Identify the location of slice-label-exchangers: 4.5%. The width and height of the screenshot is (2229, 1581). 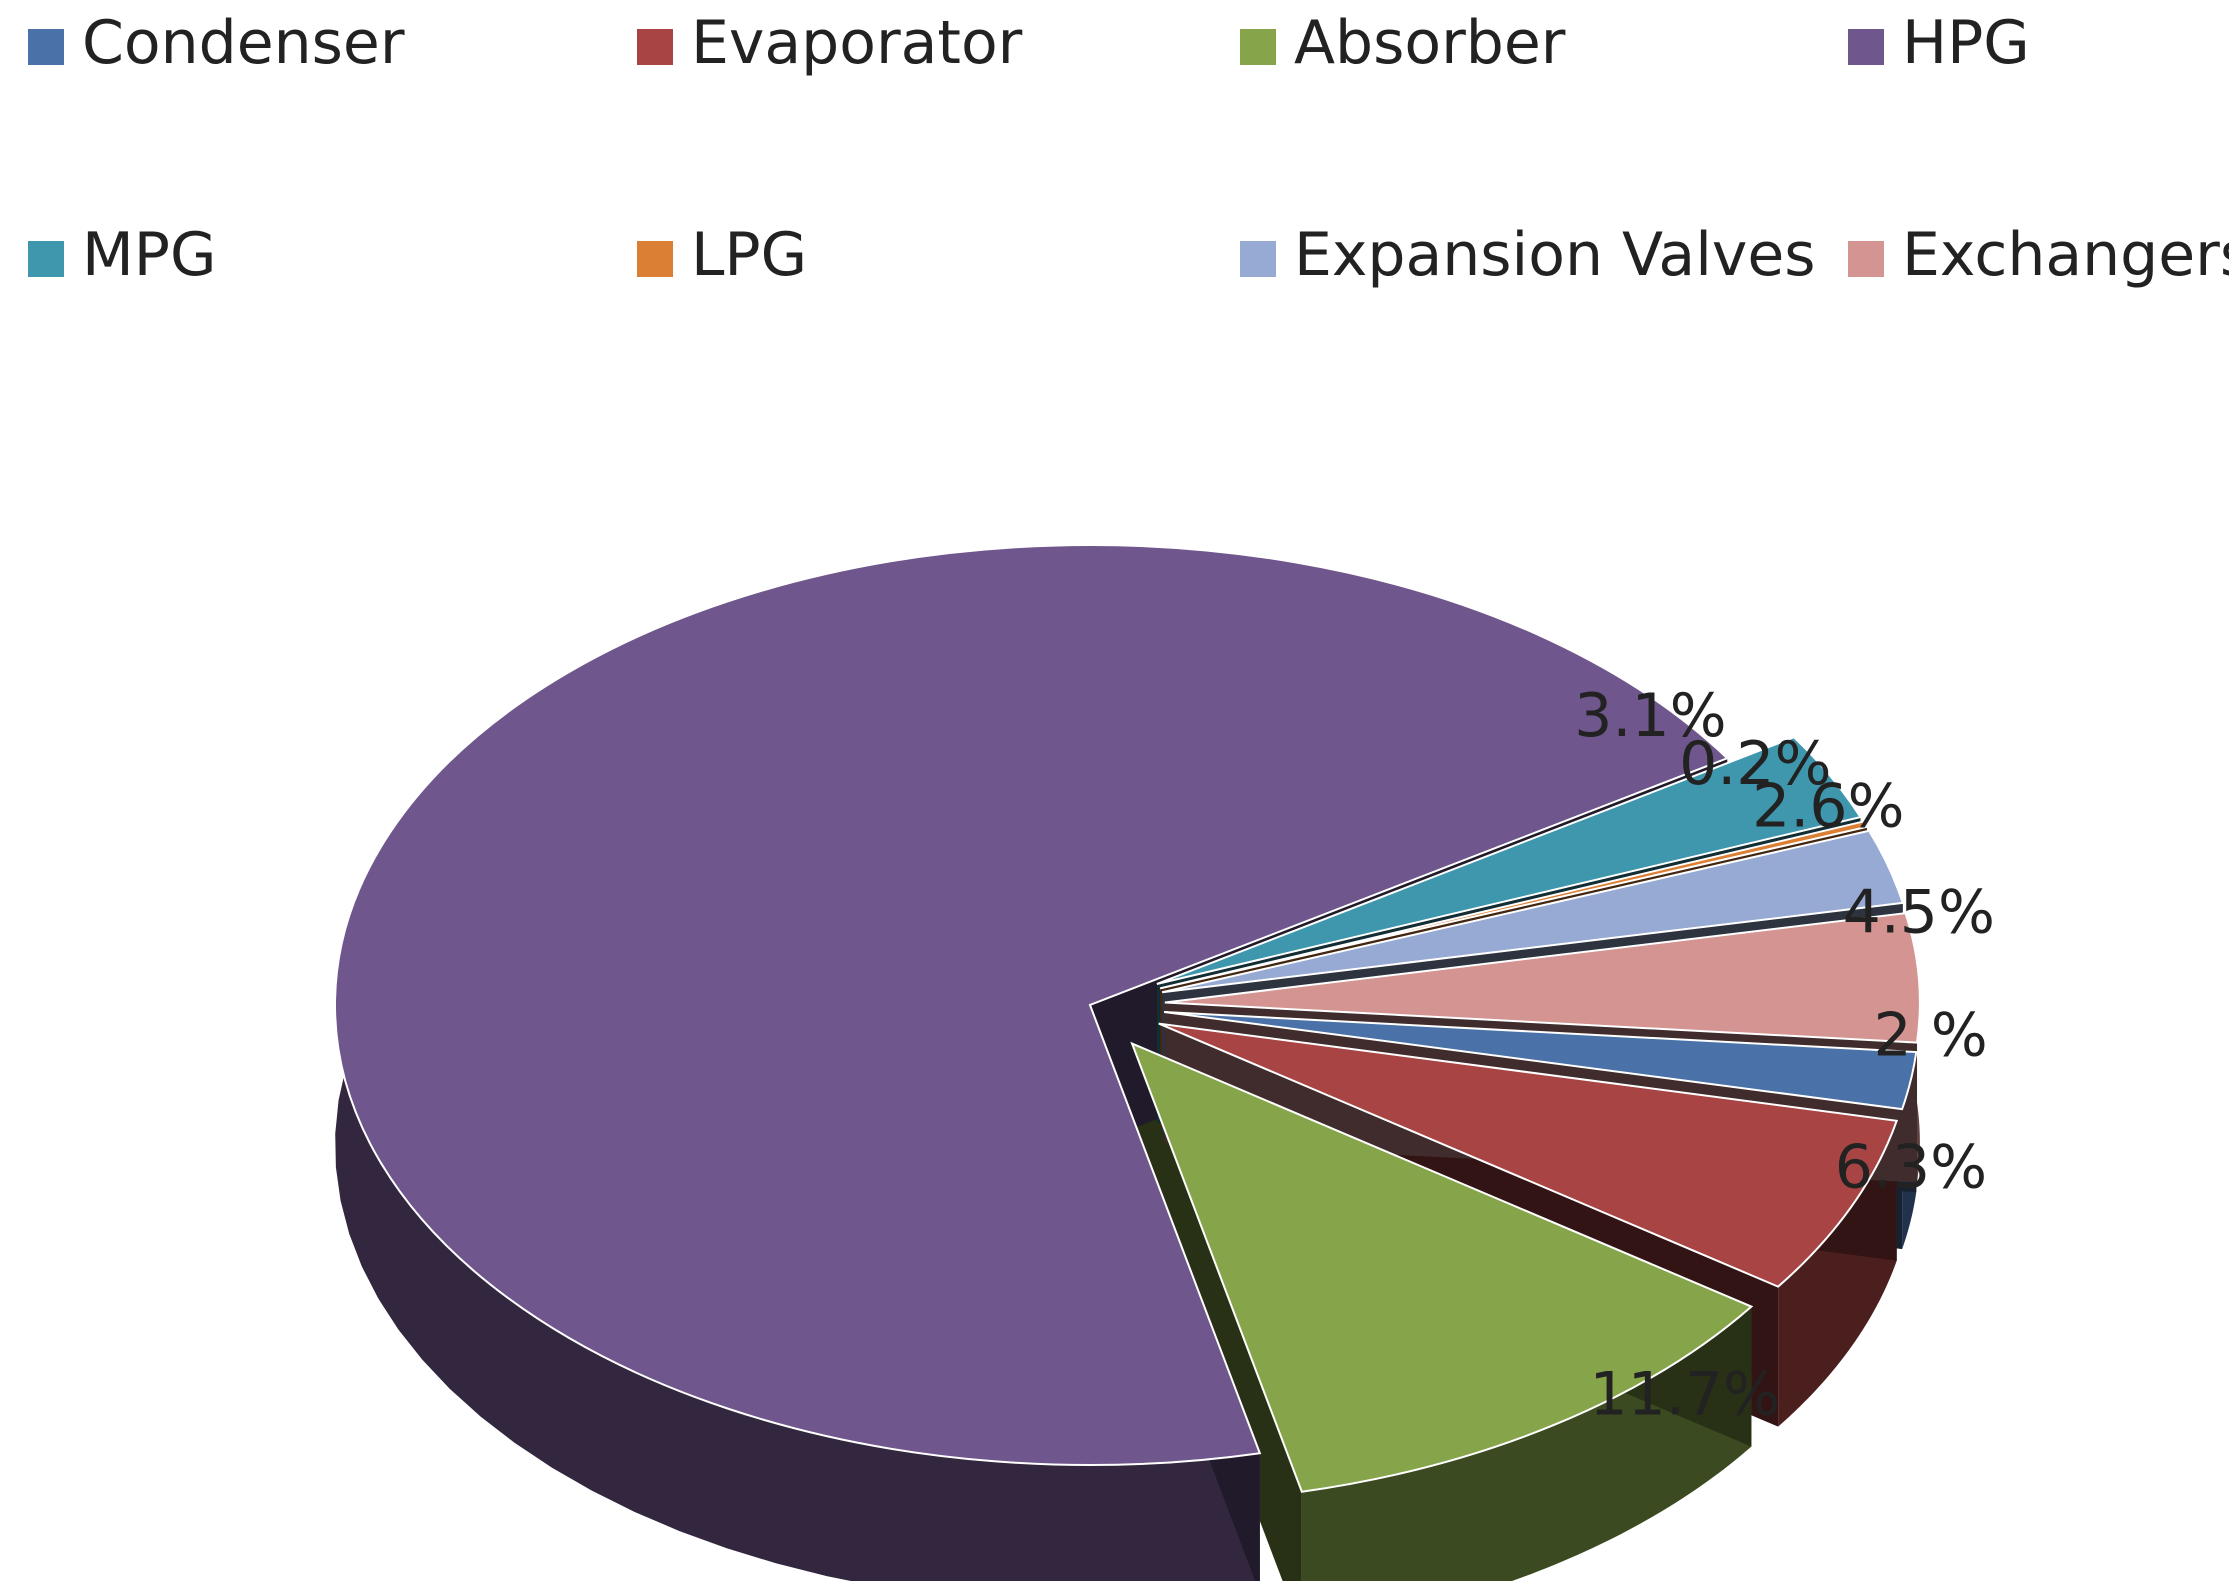
(1919, 913).